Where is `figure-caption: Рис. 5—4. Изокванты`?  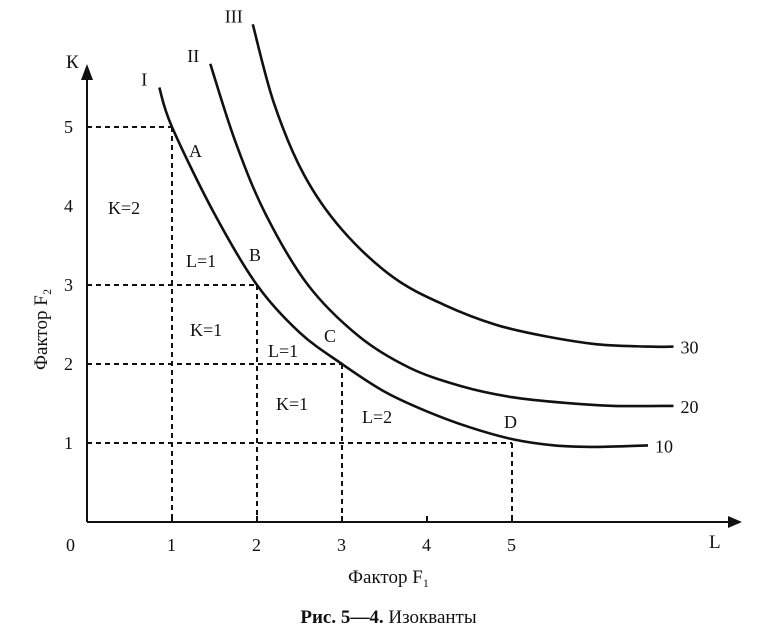 figure-caption: Рис. 5—4. Изокванты is located at coordinates (388, 618).